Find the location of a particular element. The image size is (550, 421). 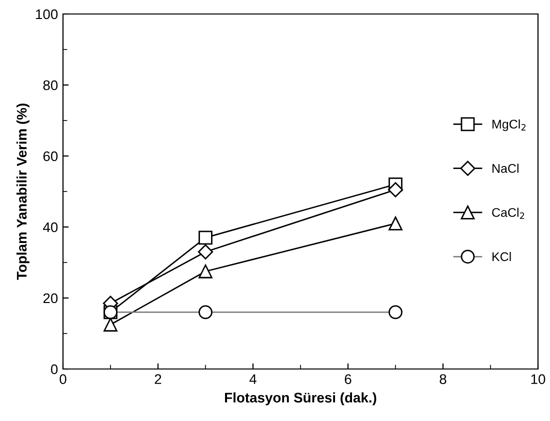

y-tick-label: 80 is located at coordinates (50, 85).